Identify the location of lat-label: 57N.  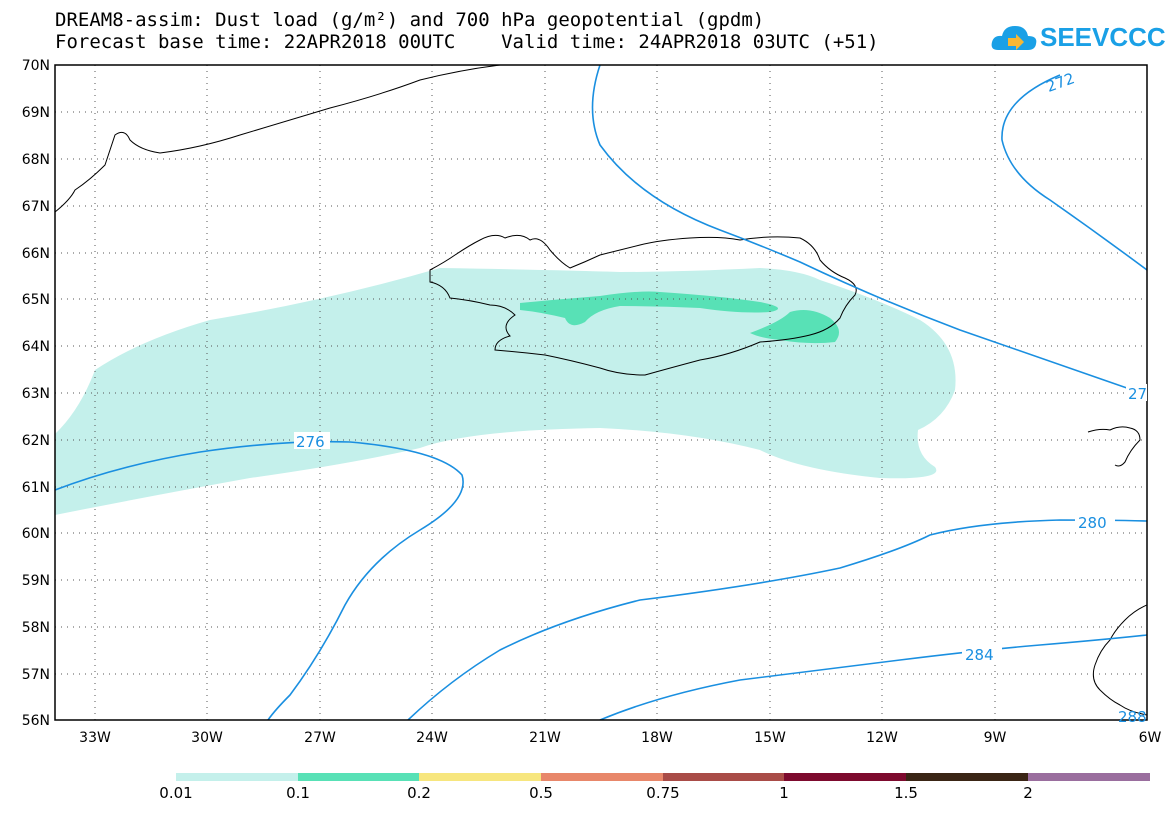
(36, 675).